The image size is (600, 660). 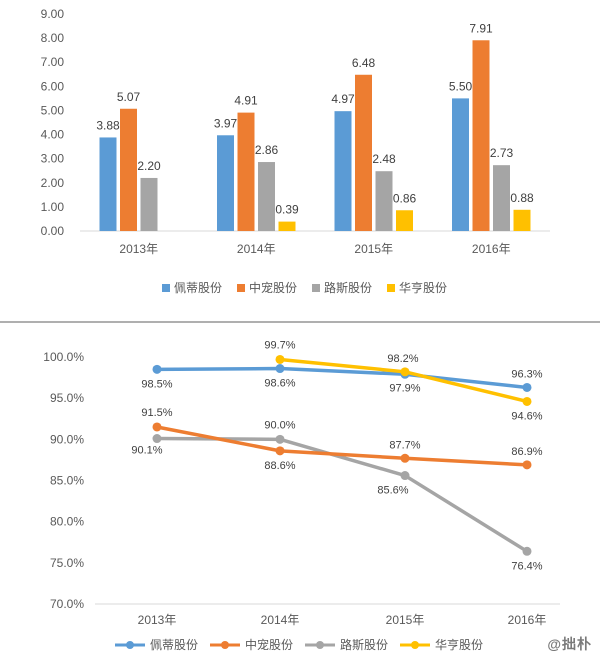 I want to click on bar-legend-label: 路斯股份, so click(x=348, y=287).